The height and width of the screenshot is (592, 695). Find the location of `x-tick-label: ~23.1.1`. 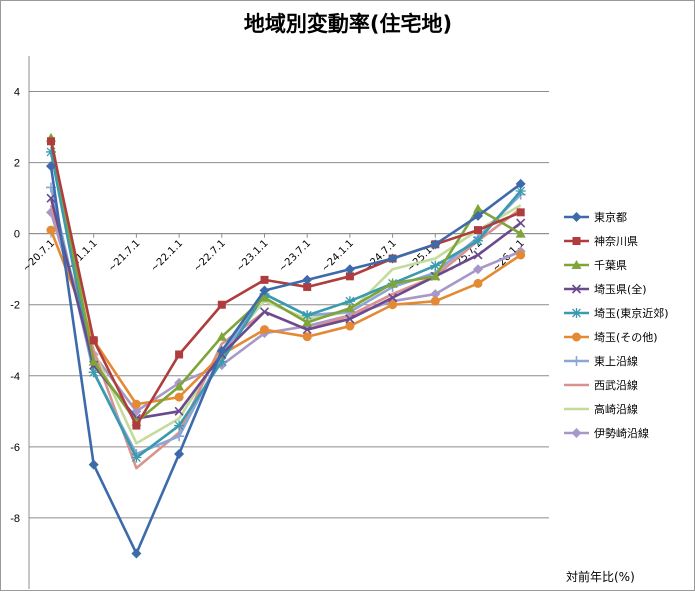

x-tick-label: ~23.1.1 is located at coordinates (252, 256).